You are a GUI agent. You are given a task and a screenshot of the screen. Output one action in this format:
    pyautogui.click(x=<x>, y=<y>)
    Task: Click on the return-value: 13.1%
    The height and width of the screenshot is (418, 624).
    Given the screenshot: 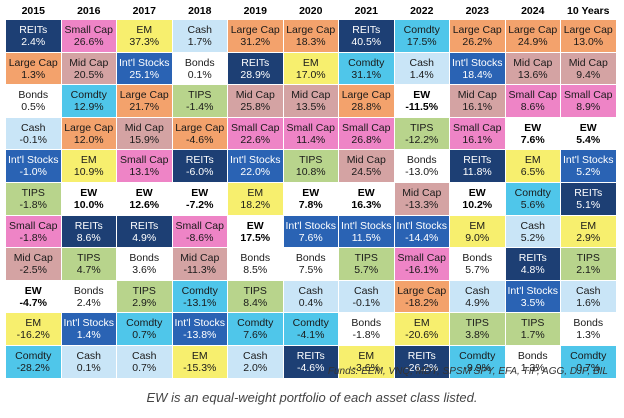 What is the action you would take?
    pyautogui.click(x=144, y=172)
    